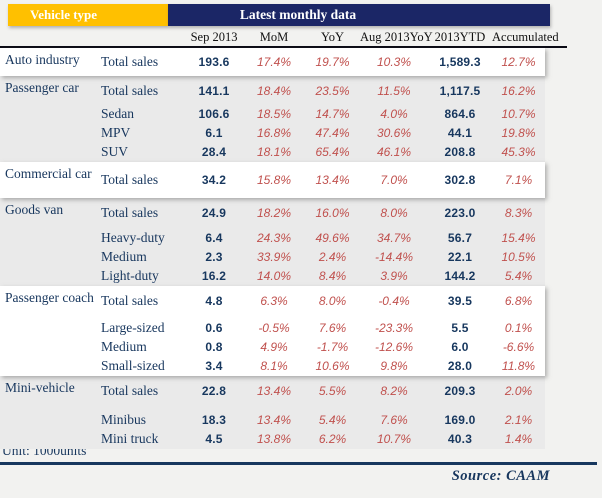  I want to click on vehicle-type-label: Passenger car, so click(42, 87).